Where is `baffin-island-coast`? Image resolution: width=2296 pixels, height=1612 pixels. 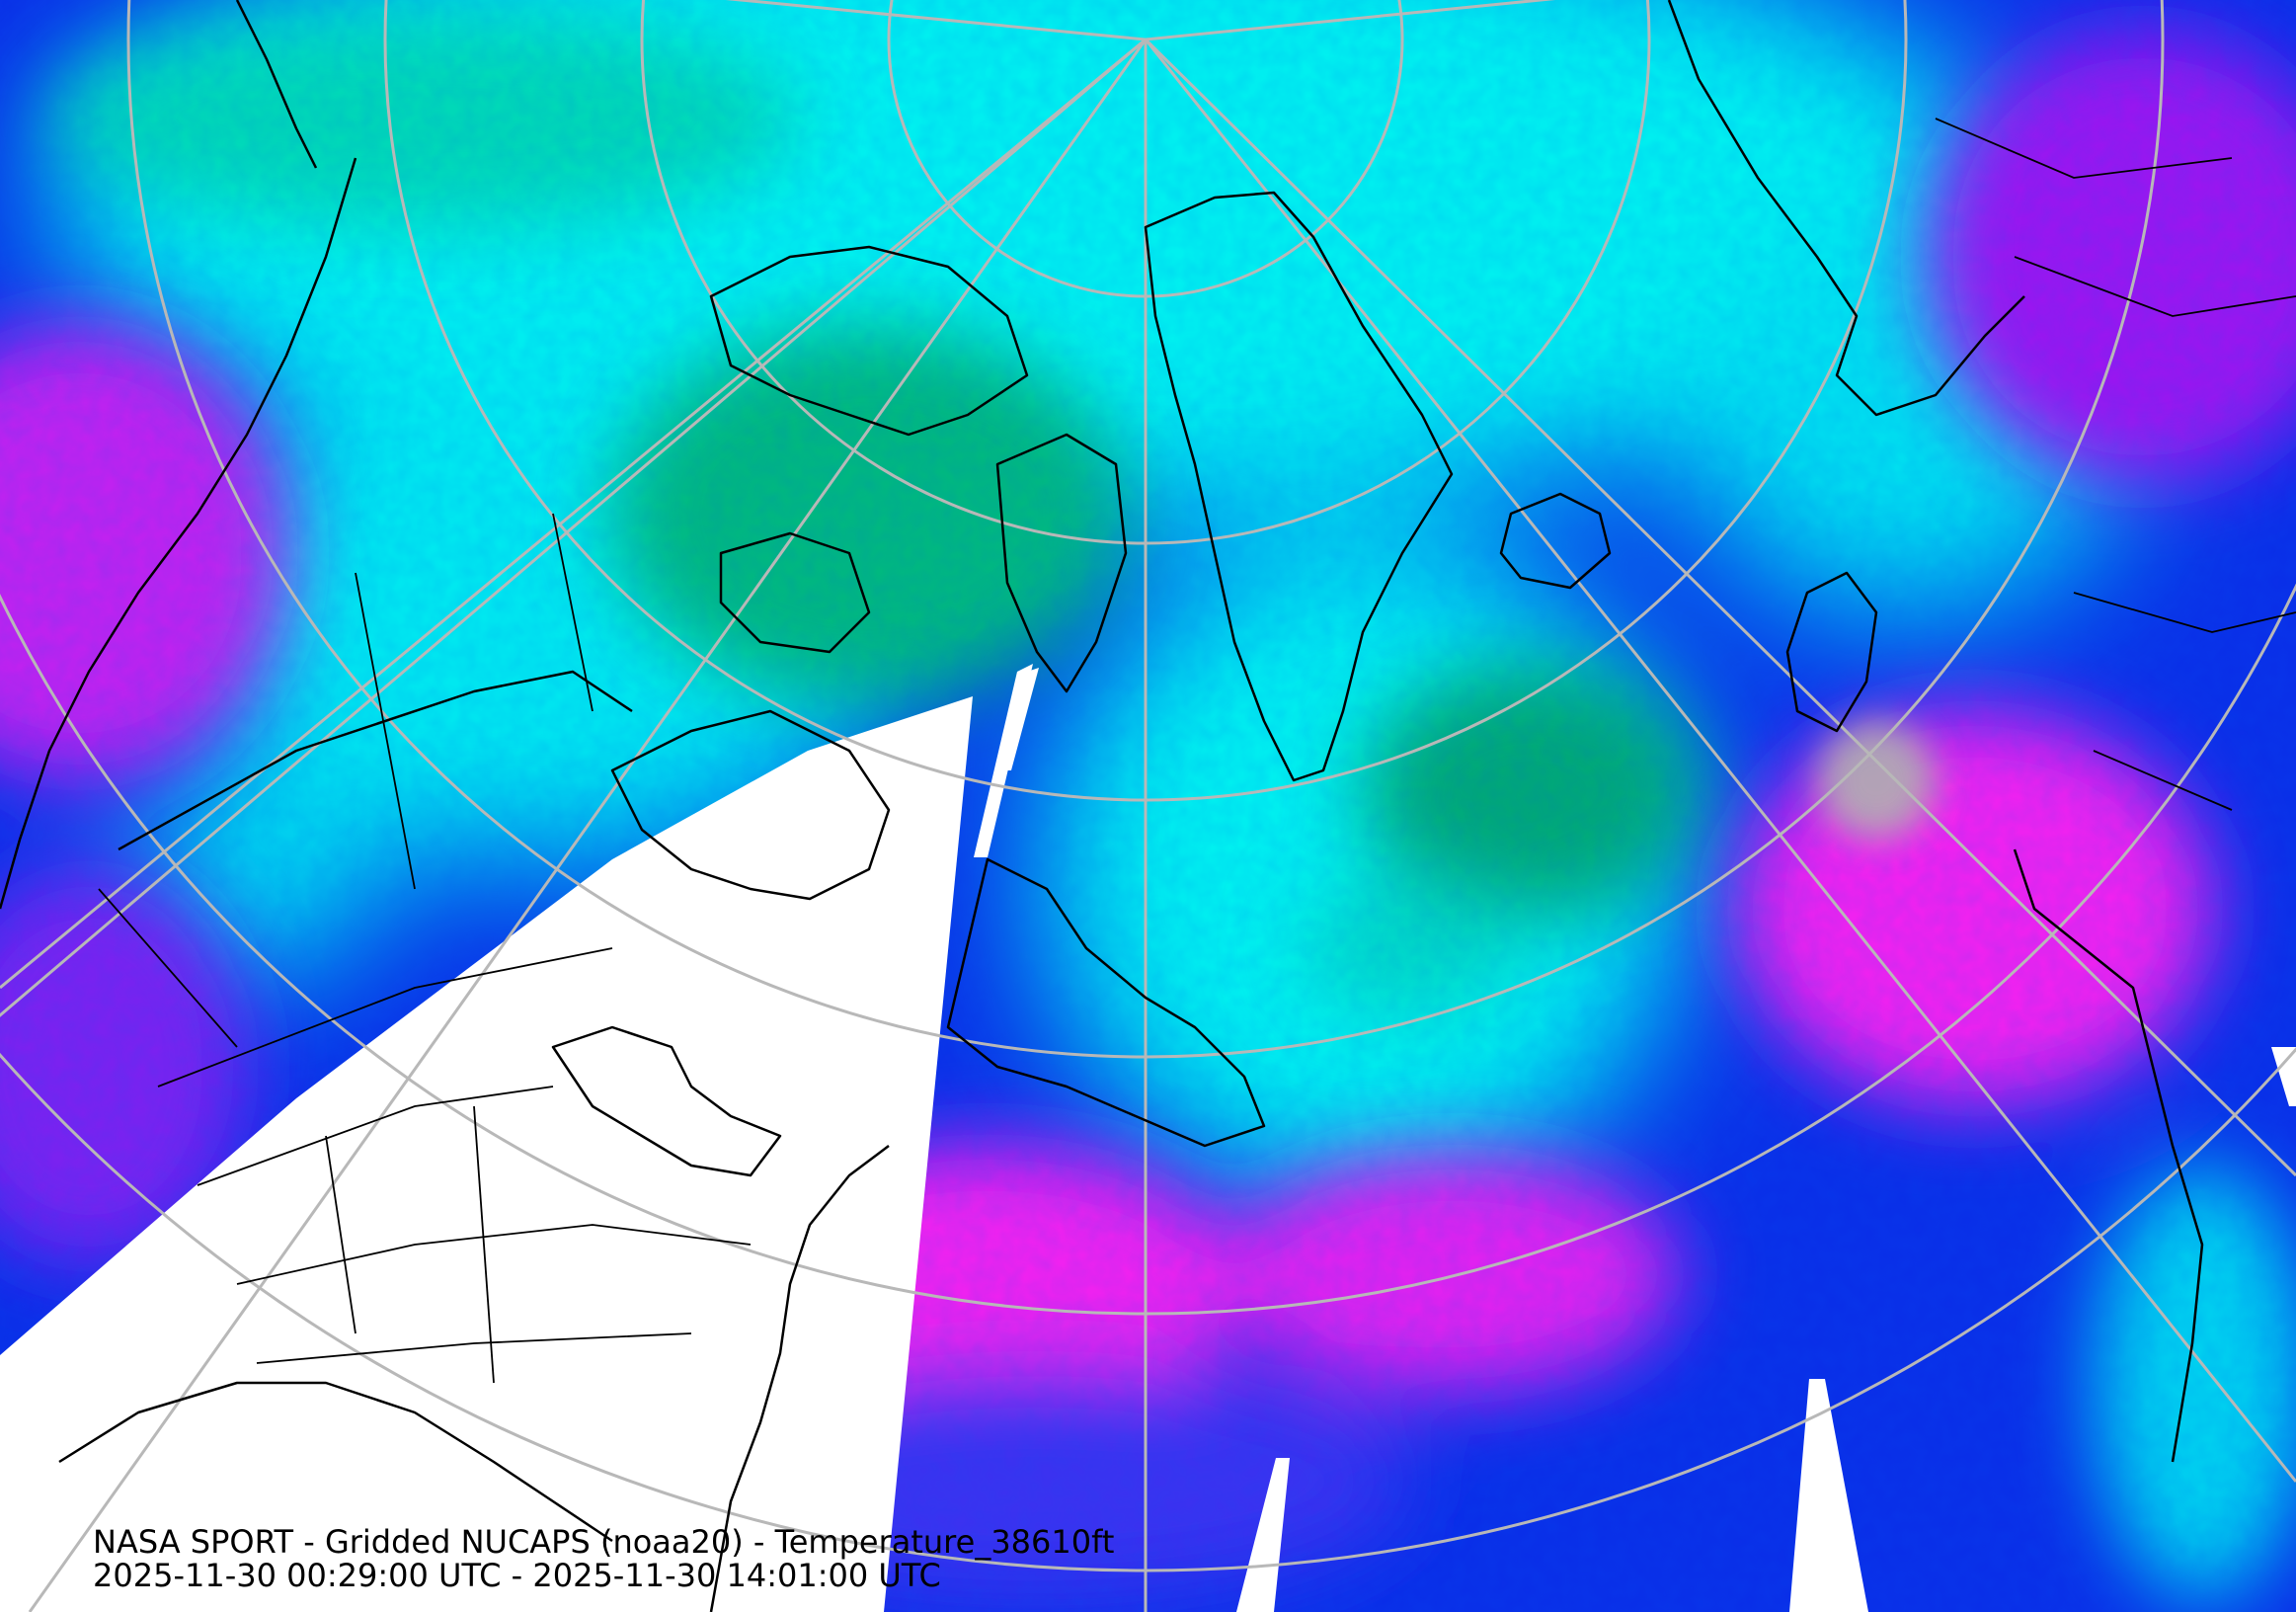 baffin-island-coast is located at coordinates (1061, 563).